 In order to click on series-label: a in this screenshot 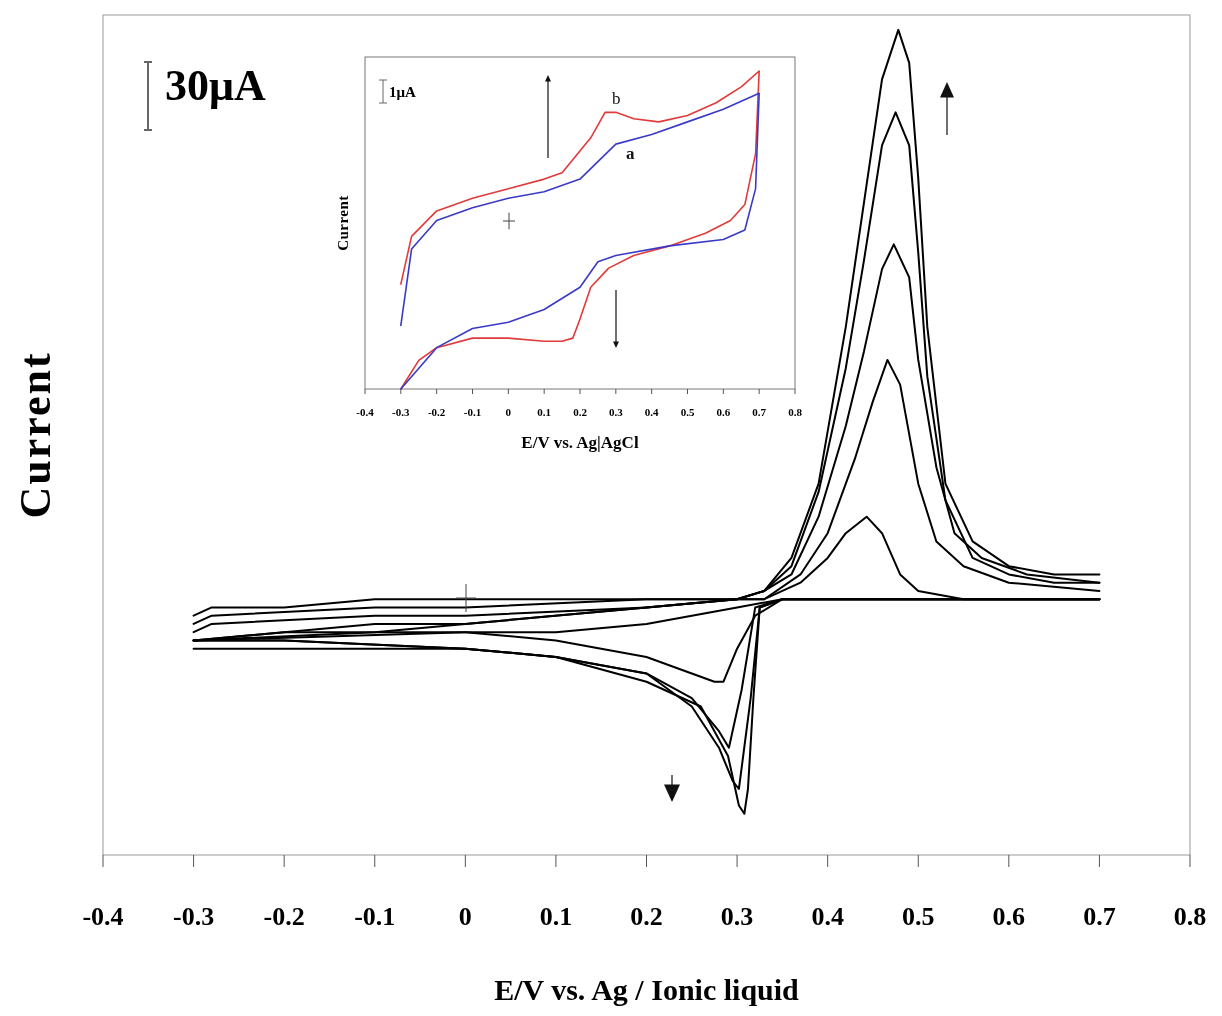, I will do `click(630, 153)`.